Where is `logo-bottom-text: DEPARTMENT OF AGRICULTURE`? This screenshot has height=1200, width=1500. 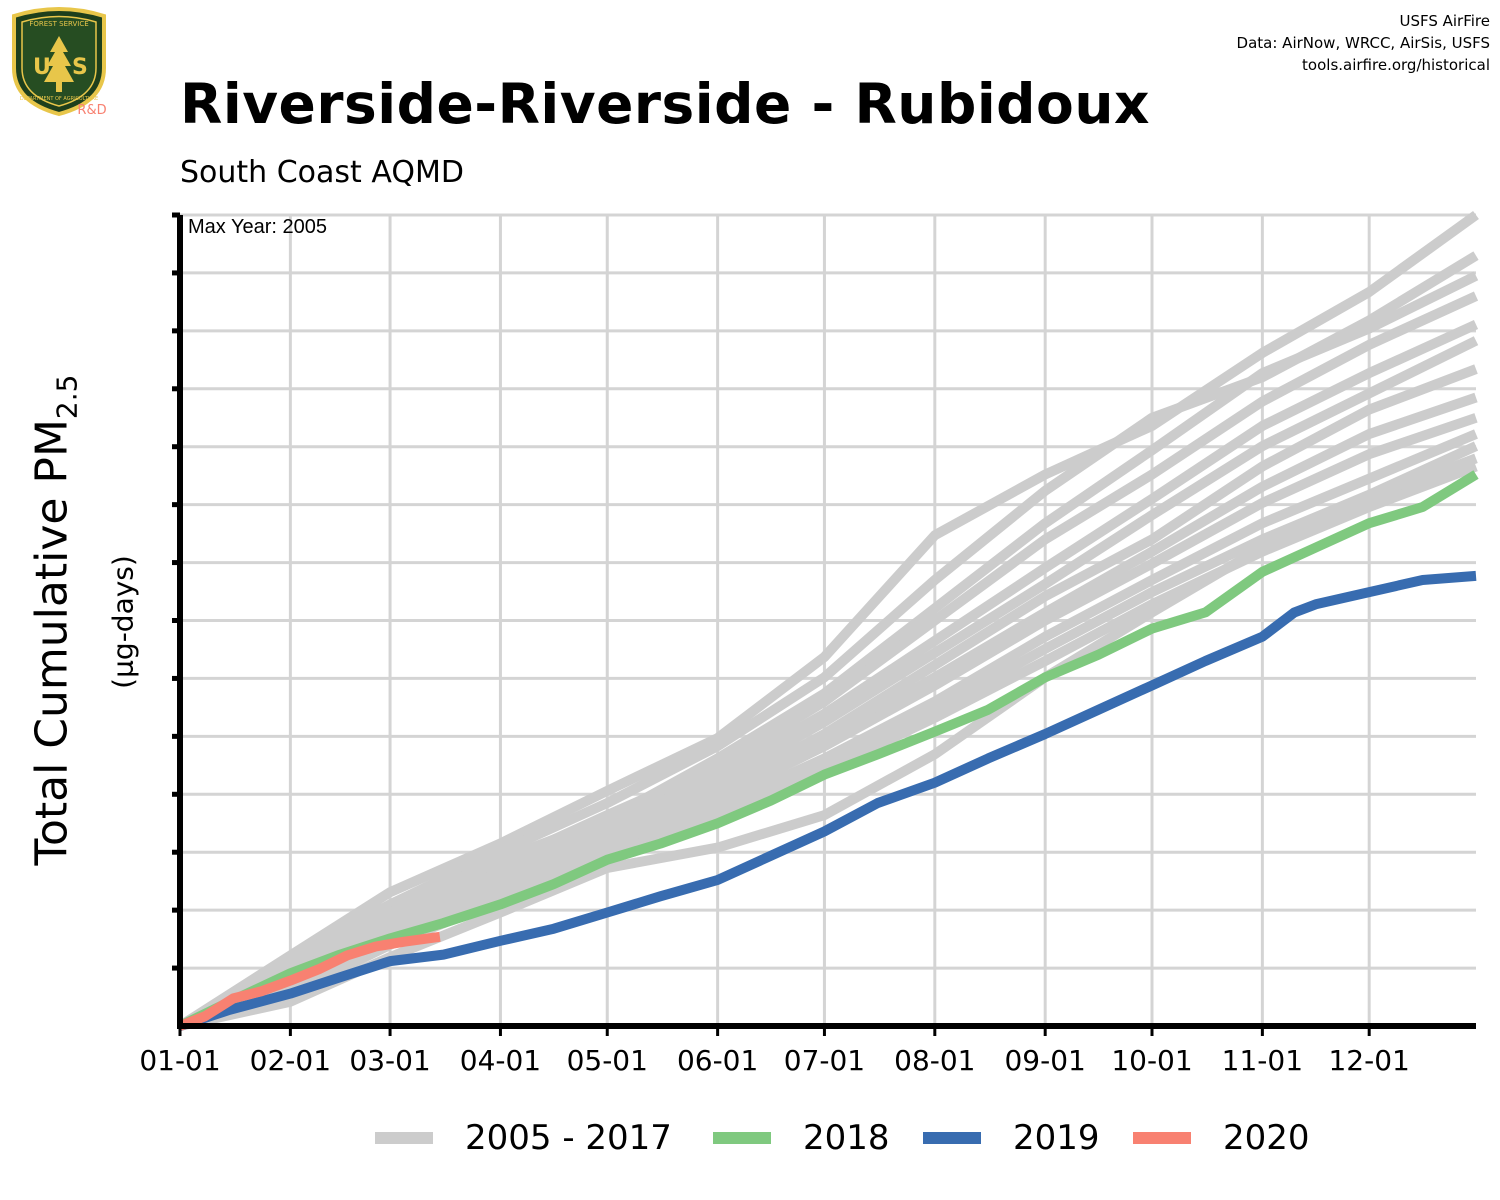
logo-bottom-text: DEPARTMENT OF AGRICULTURE is located at coordinates (59, 99).